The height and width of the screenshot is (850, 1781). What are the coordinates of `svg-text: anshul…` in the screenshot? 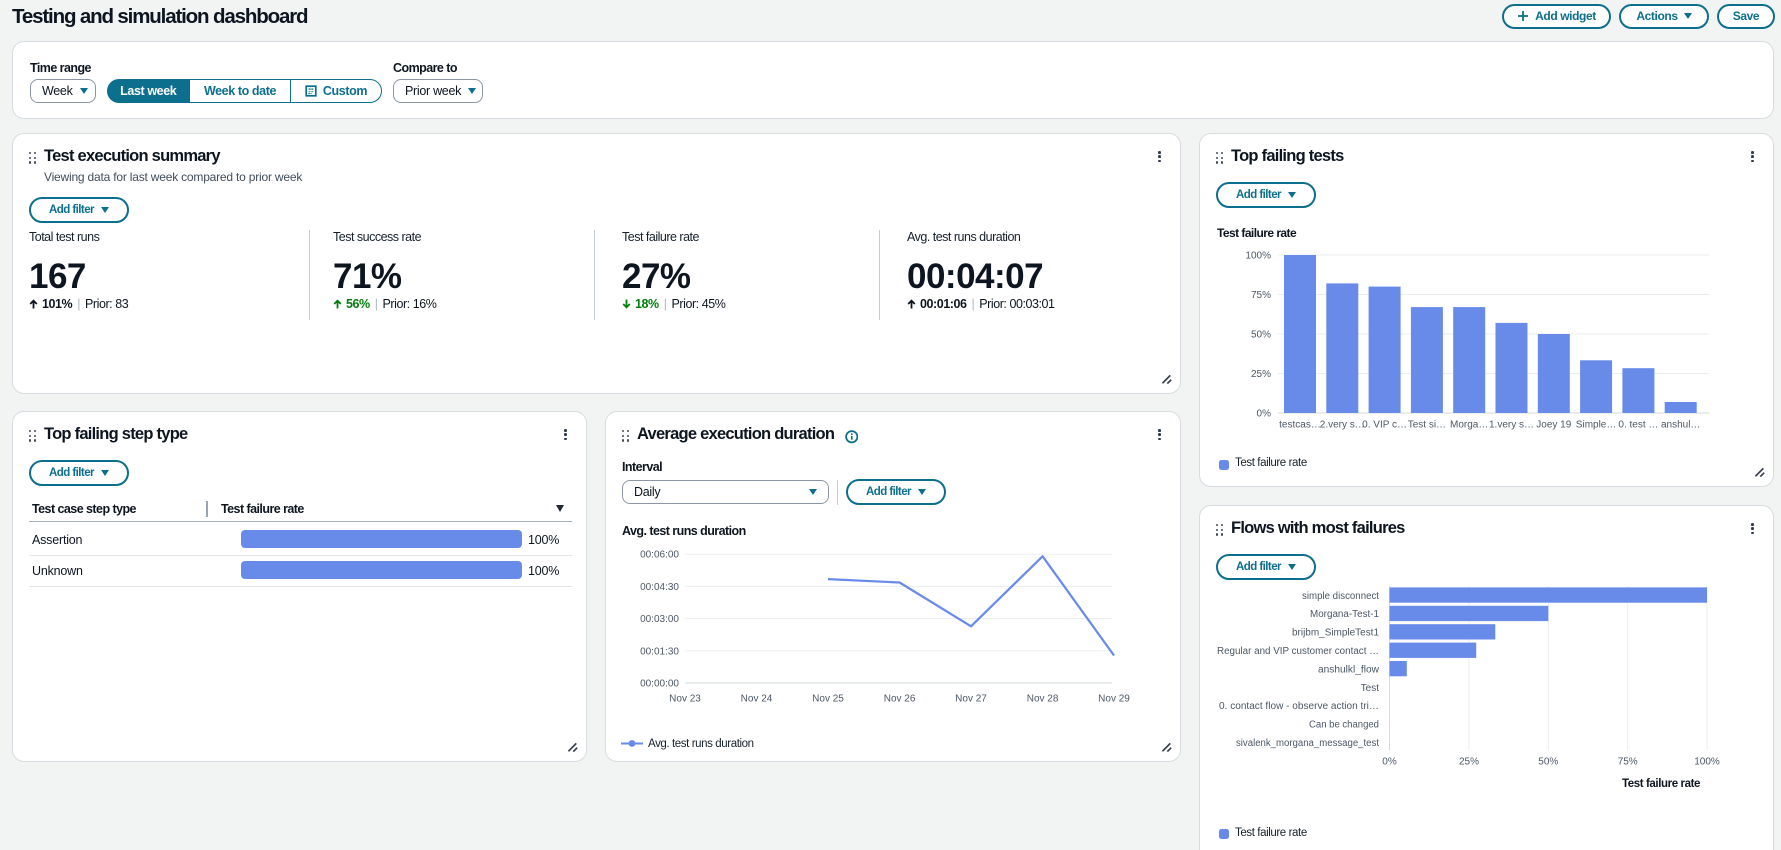 It's located at (1680, 425).